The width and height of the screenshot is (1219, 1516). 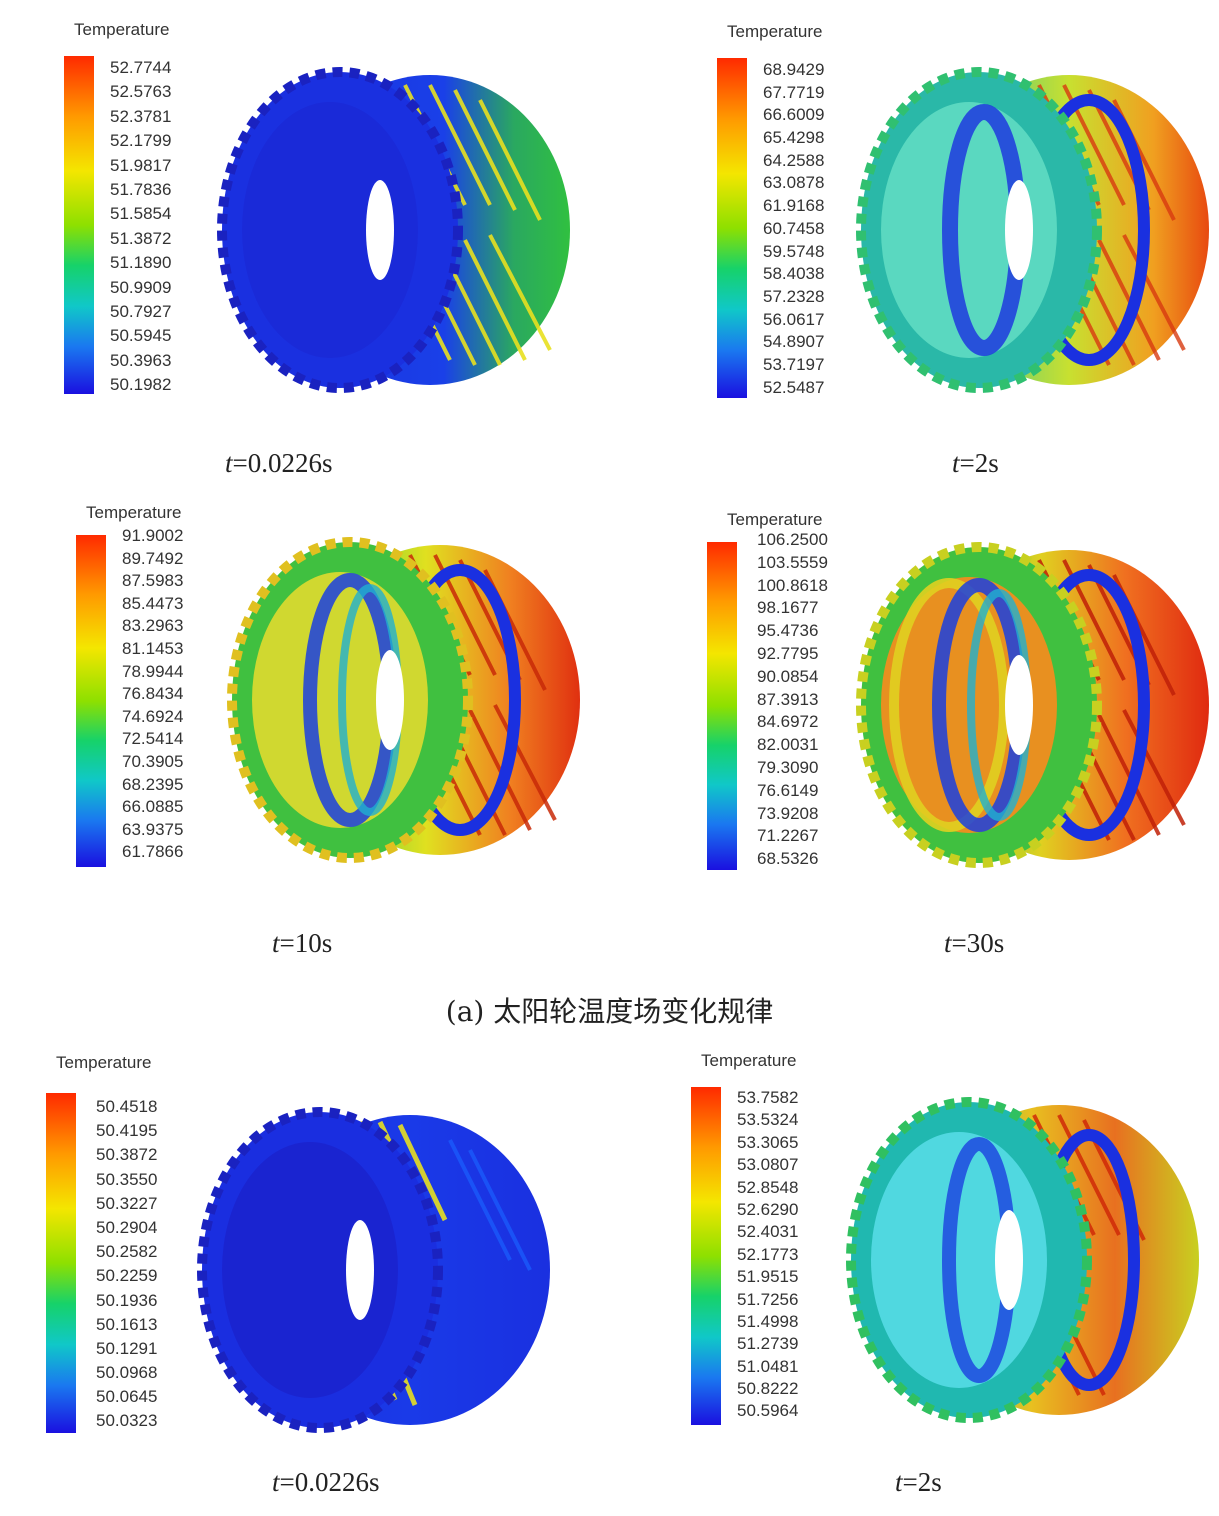 I want to click on legend-tick: 92.7795, so click(x=788, y=653).